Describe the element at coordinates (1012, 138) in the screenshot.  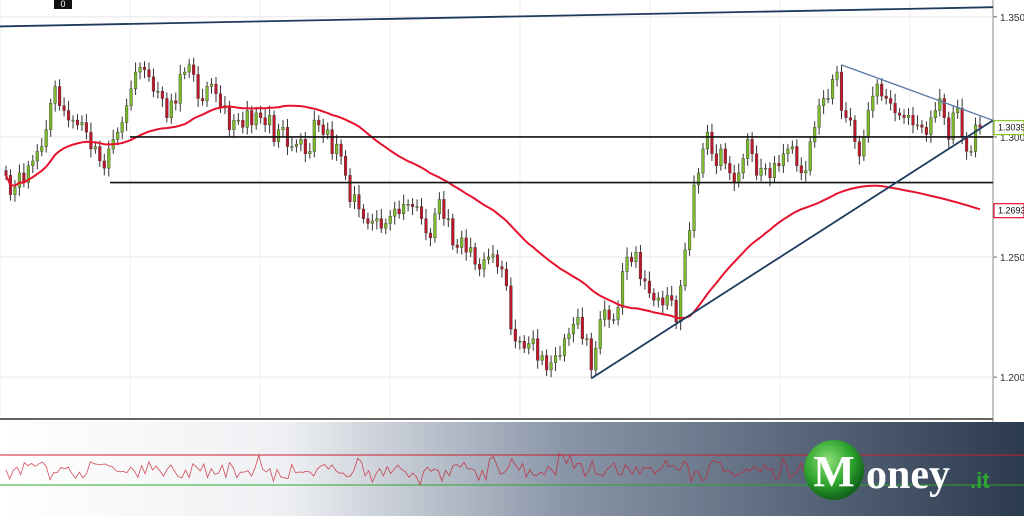
I see `y-tick-label: 1.3000` at that location.